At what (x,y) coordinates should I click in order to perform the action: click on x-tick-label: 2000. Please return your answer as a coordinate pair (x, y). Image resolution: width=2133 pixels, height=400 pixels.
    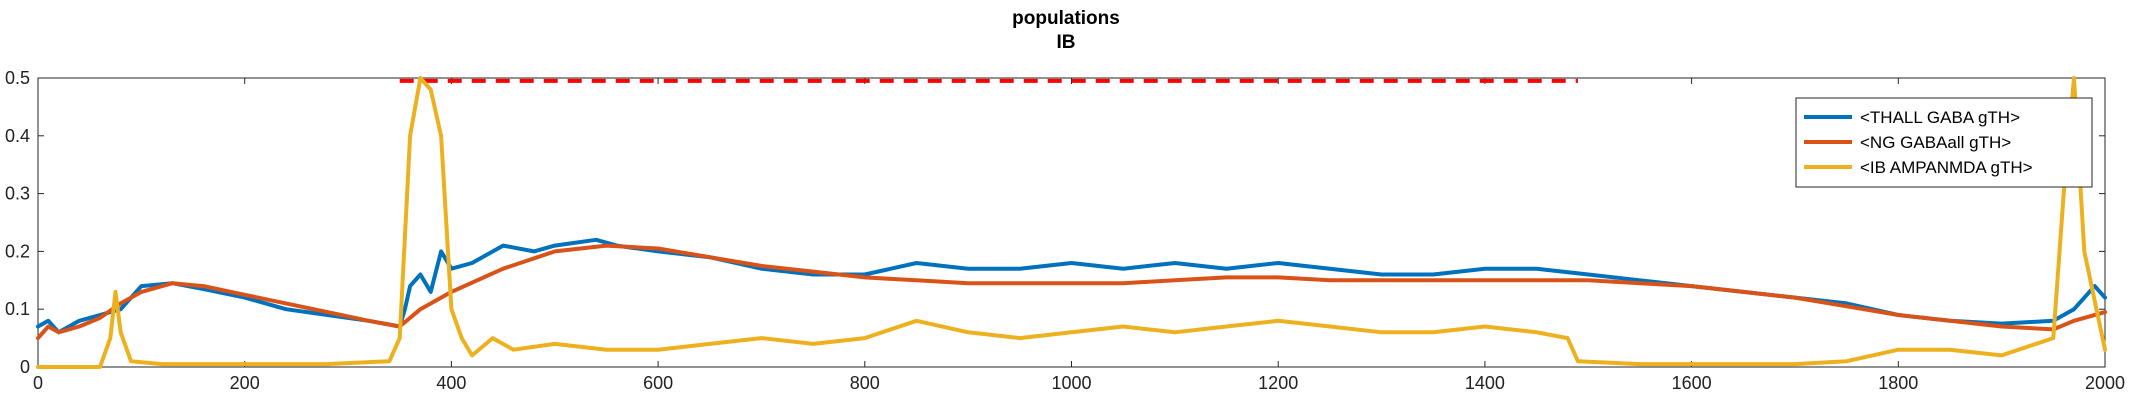
    Looking at the image, I should click on (2105, 383).